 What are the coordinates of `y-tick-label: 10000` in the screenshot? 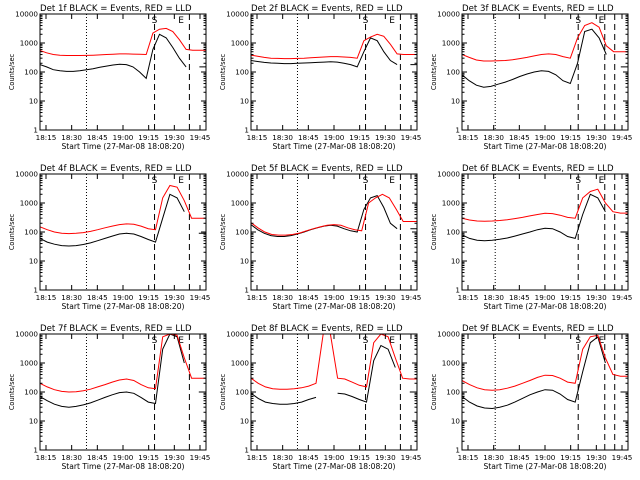 It's located at (237, 334).